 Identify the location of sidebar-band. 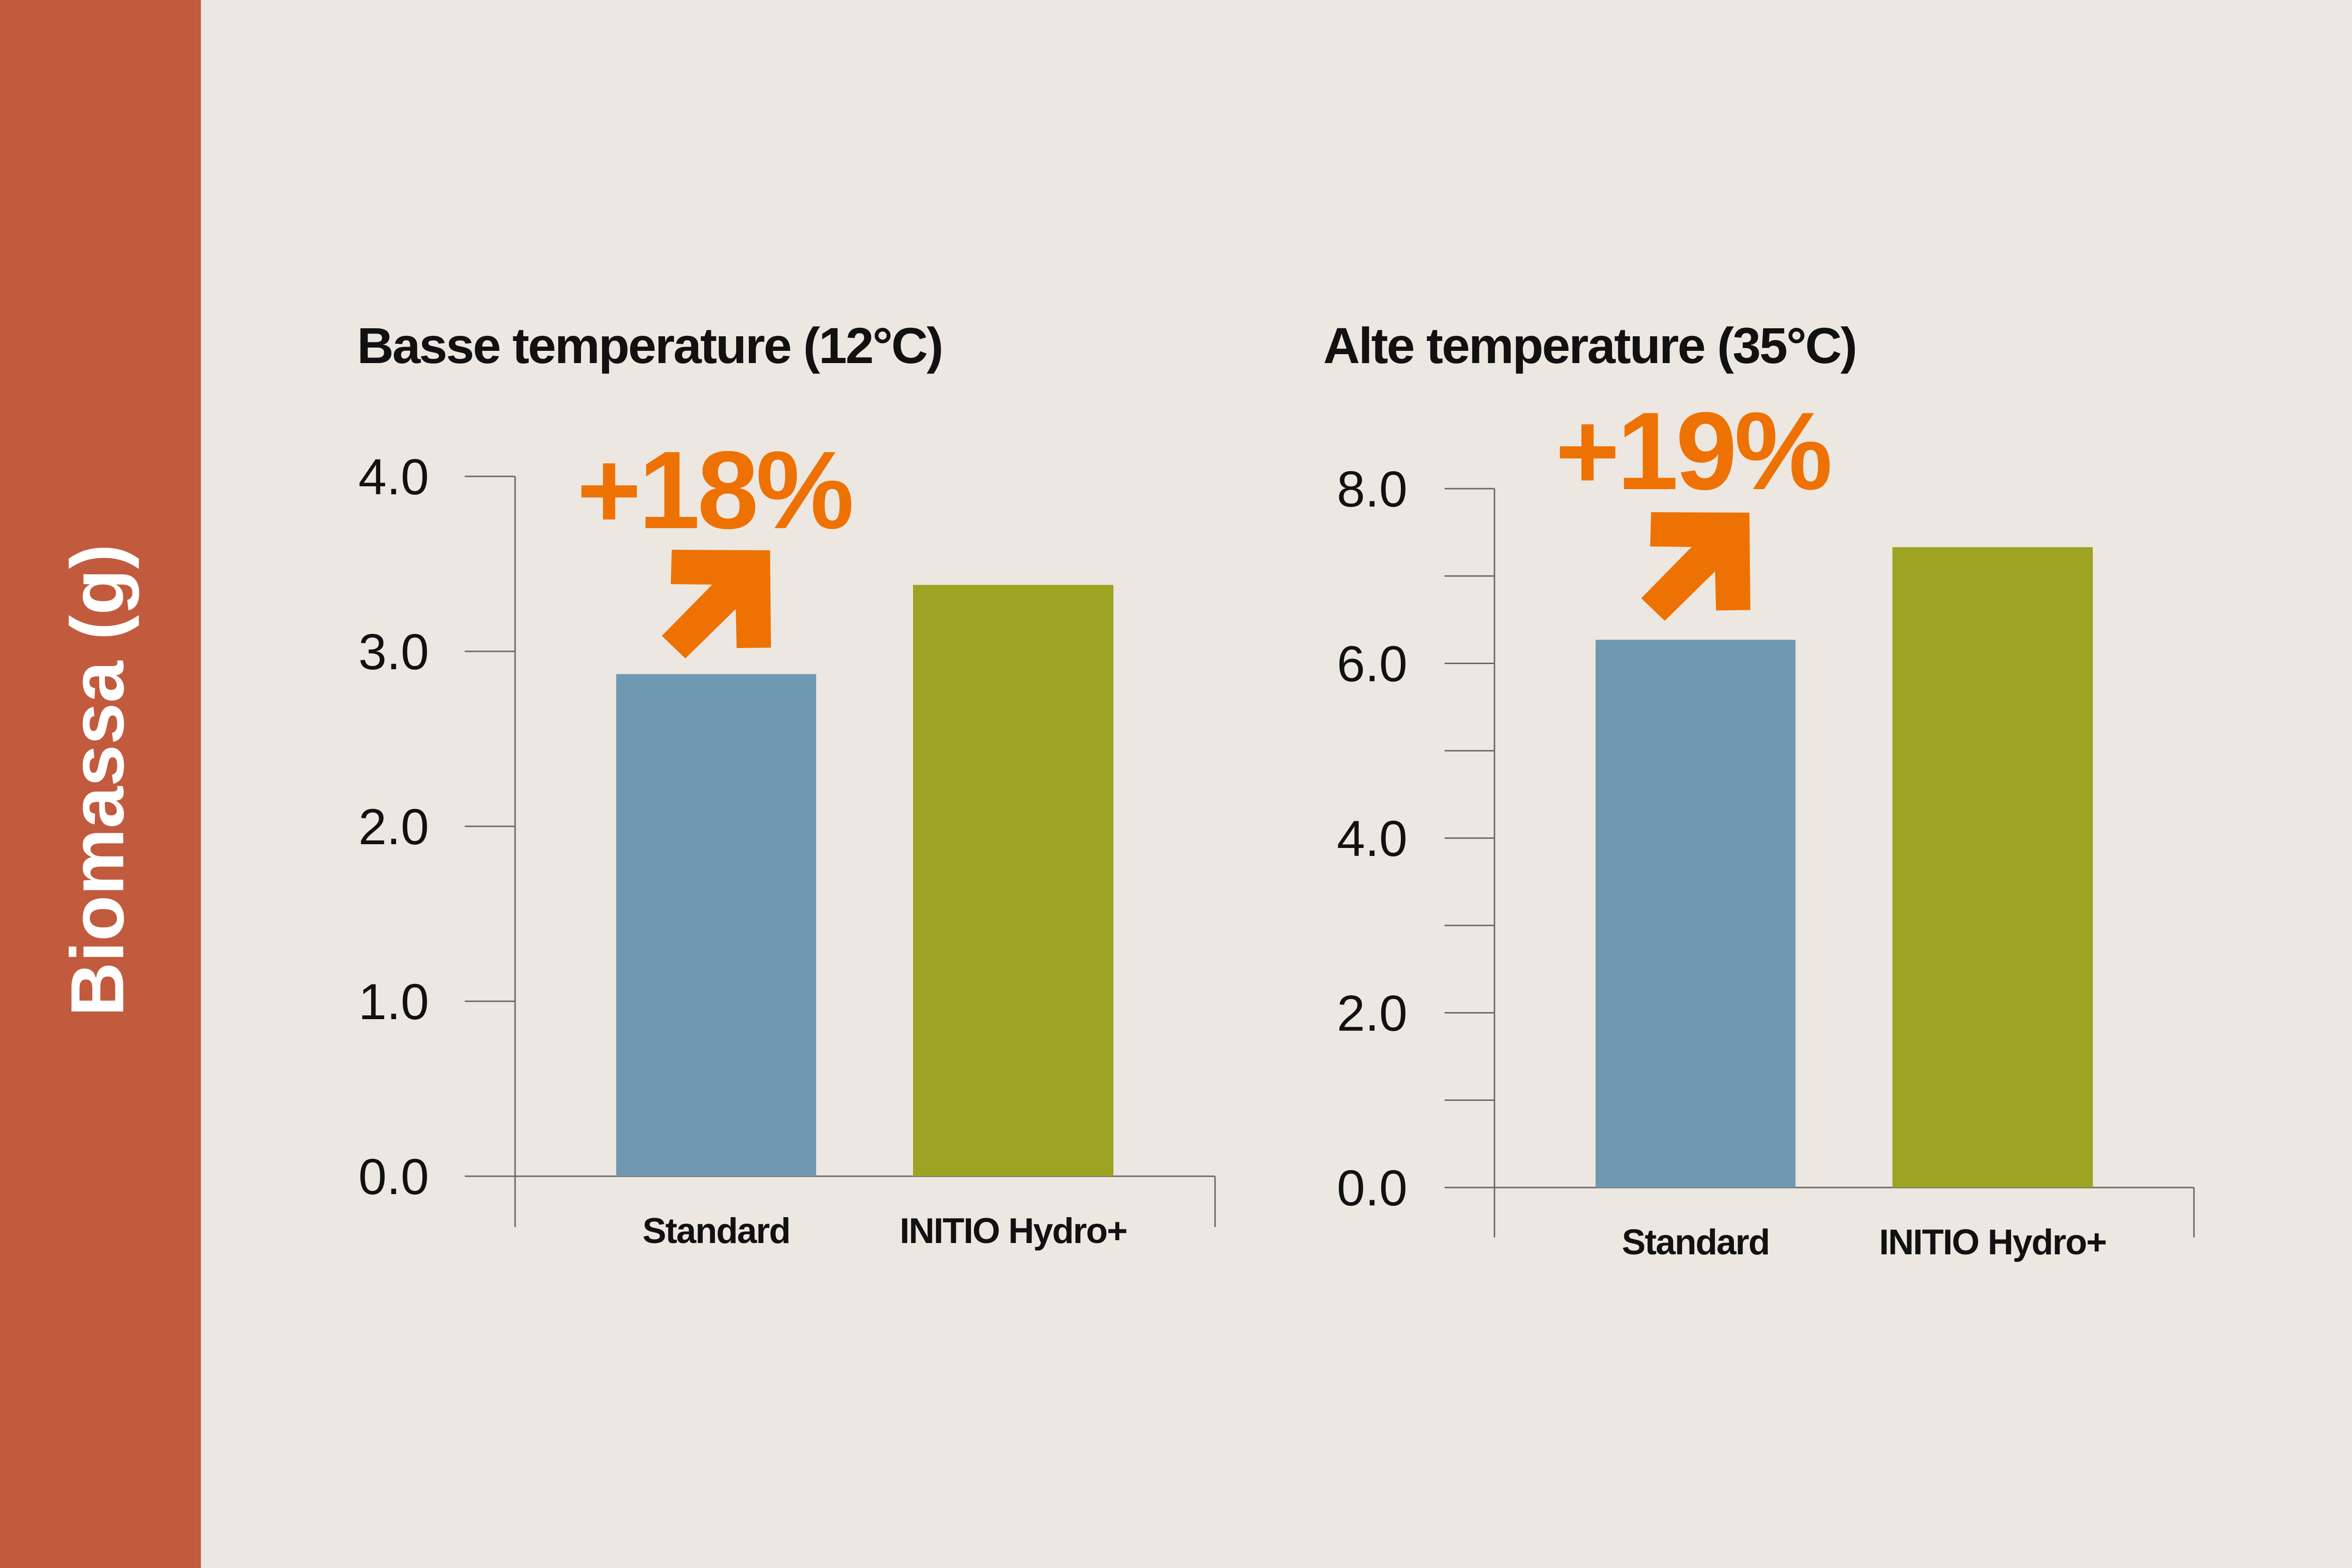
(100, 784).